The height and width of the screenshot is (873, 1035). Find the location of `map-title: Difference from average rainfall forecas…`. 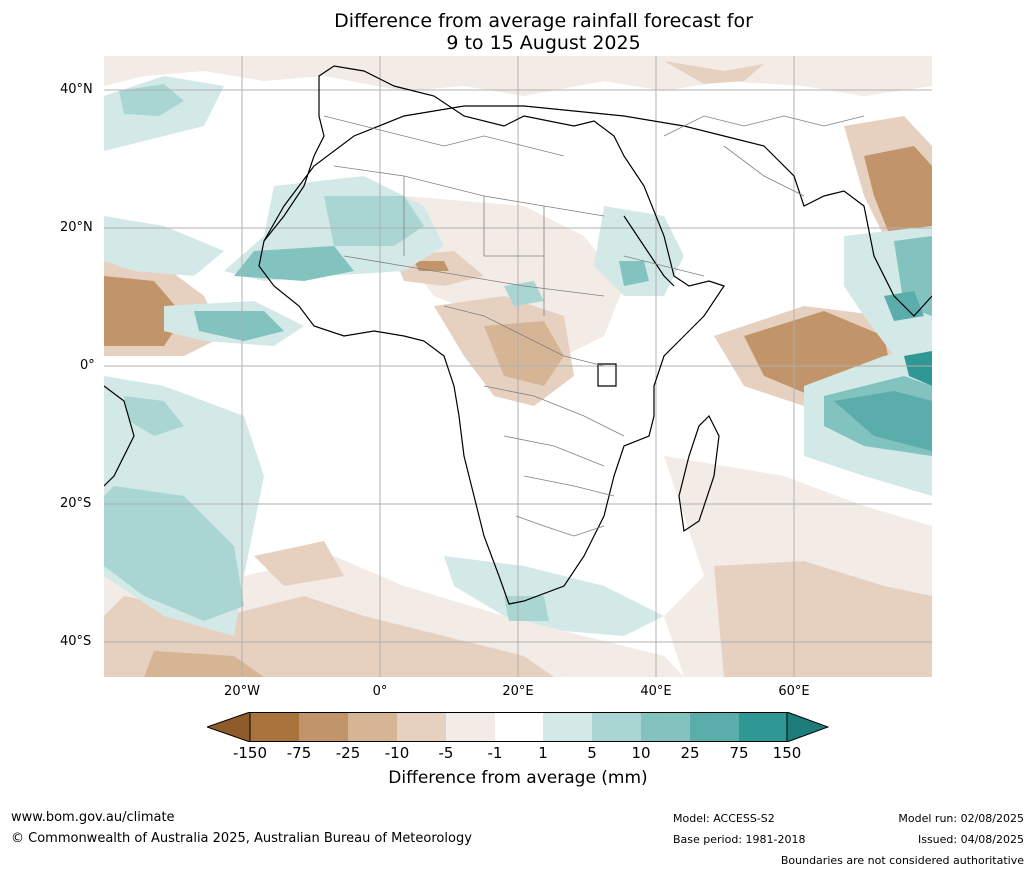

map-title: Difference from average rainfall forecas… is located at coordinates (517, 32).